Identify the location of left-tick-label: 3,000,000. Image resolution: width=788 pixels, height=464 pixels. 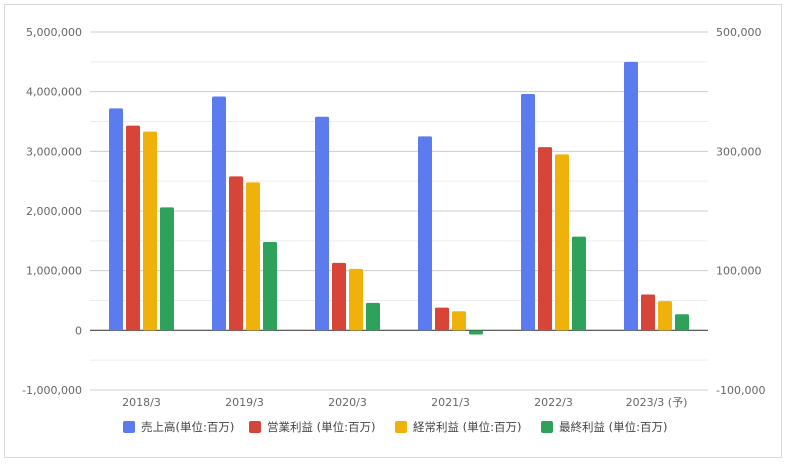
(54, 151).